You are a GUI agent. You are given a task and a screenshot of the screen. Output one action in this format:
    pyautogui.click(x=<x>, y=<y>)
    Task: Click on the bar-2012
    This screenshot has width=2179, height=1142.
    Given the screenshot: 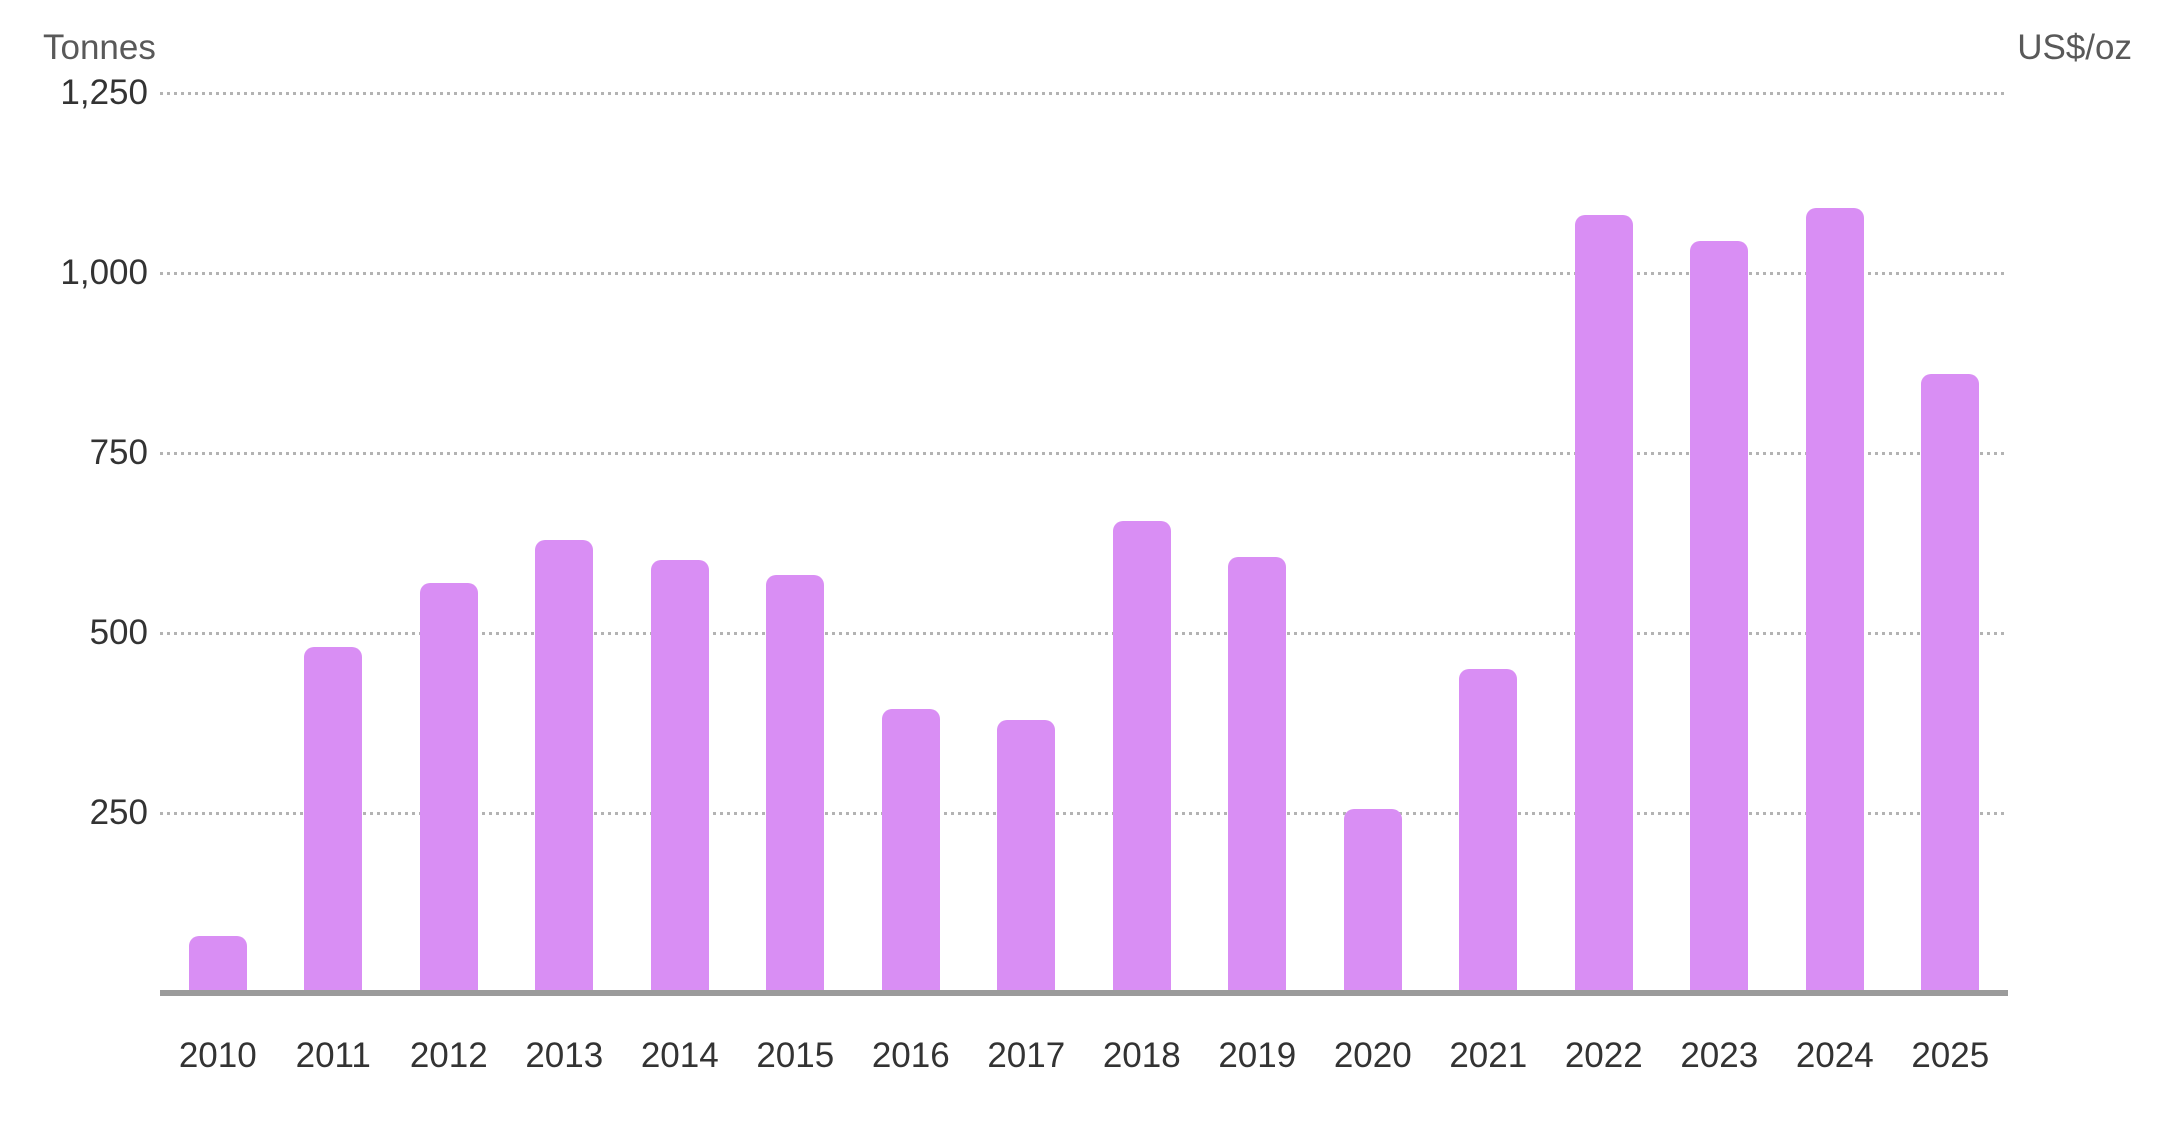 What is the action you would take?
    pyautogui.click(x=448, y=788)
    